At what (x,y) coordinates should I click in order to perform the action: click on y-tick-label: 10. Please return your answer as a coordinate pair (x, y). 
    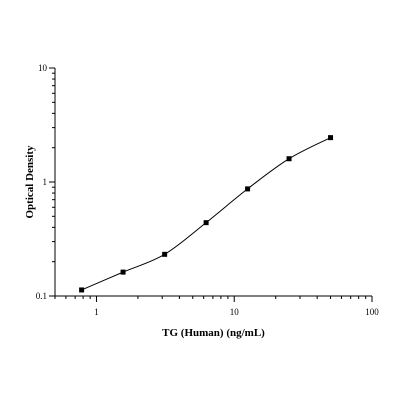
    Looking at the image, I should click on (43, 68).